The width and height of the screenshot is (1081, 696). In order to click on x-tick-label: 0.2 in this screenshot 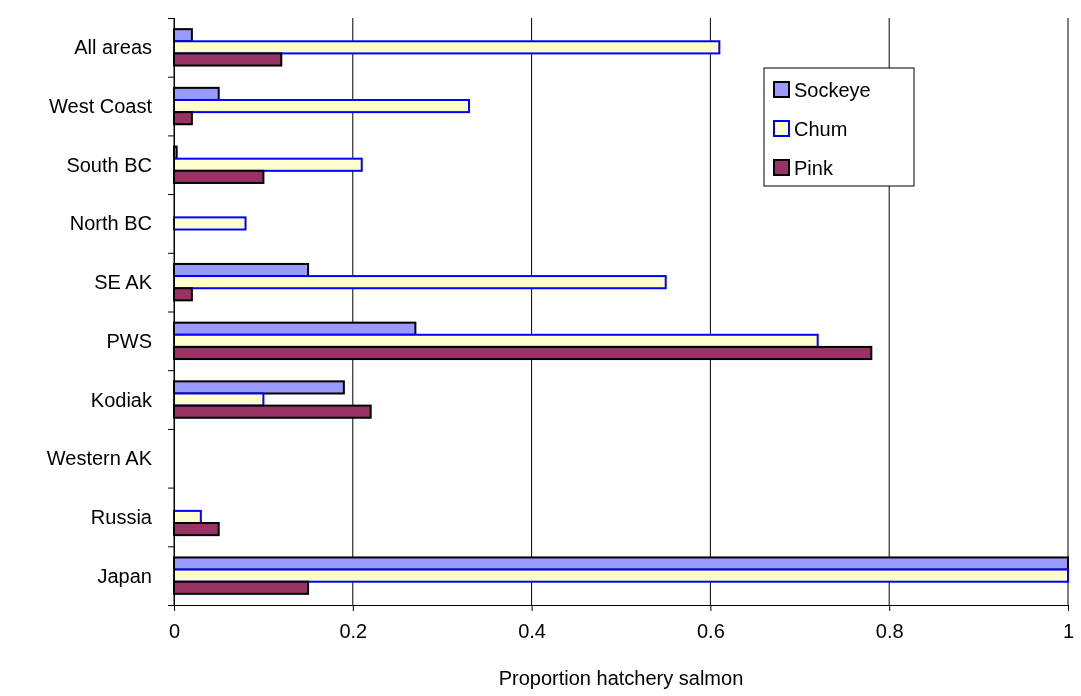, I will do `click(353, 631)`.